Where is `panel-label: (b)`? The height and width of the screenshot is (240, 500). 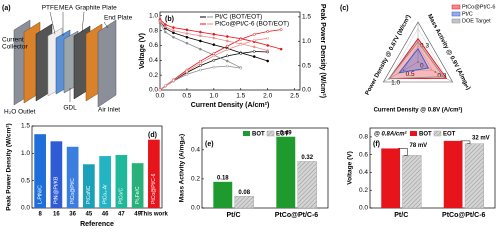 panel-label: (b) is located at coordinates (169, 19).